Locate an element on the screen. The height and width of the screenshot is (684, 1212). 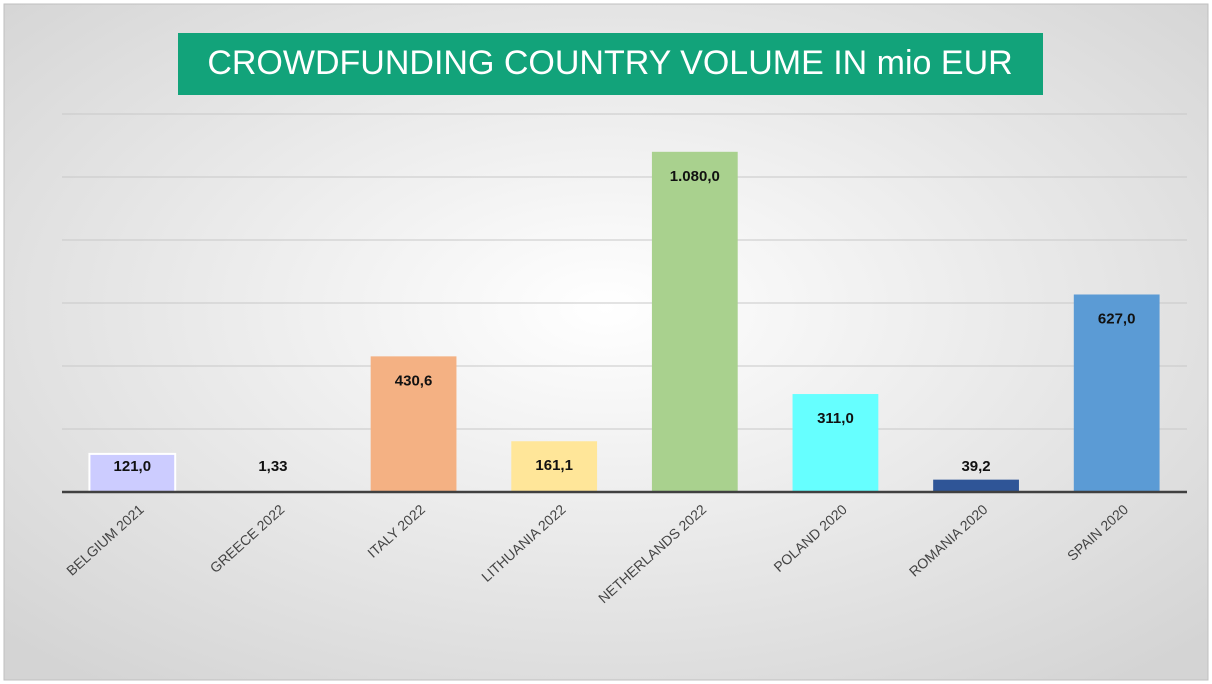
title-box is located at coordinates (610, 64).